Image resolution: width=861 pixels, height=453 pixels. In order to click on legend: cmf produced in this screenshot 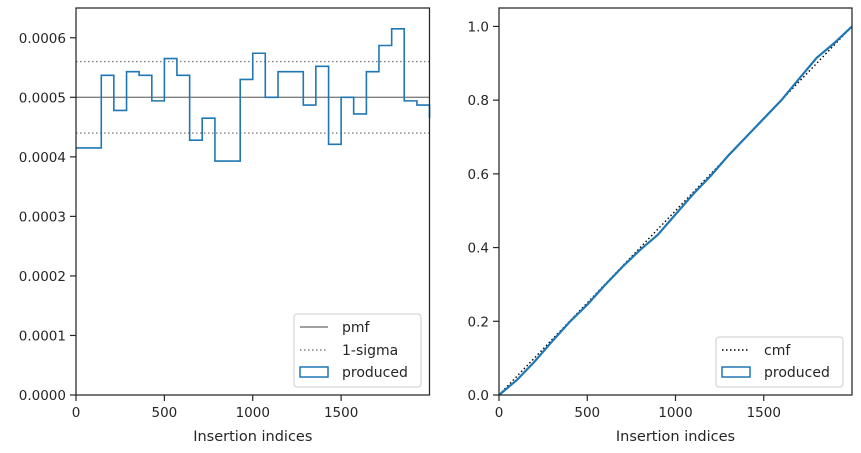, I will do `click(779, 362)`.